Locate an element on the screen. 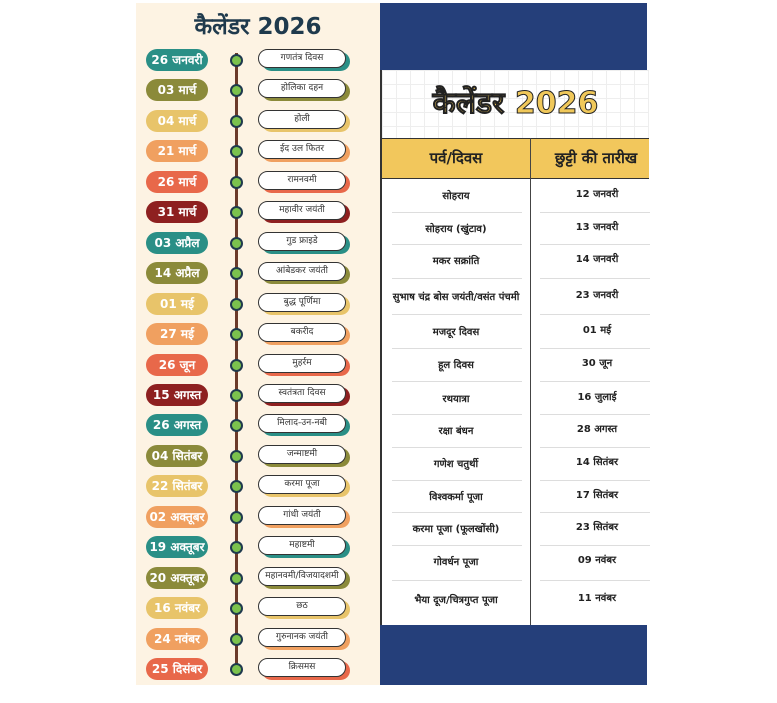  festival-cell: हूल दिवस is located at coordinates (456, 364).